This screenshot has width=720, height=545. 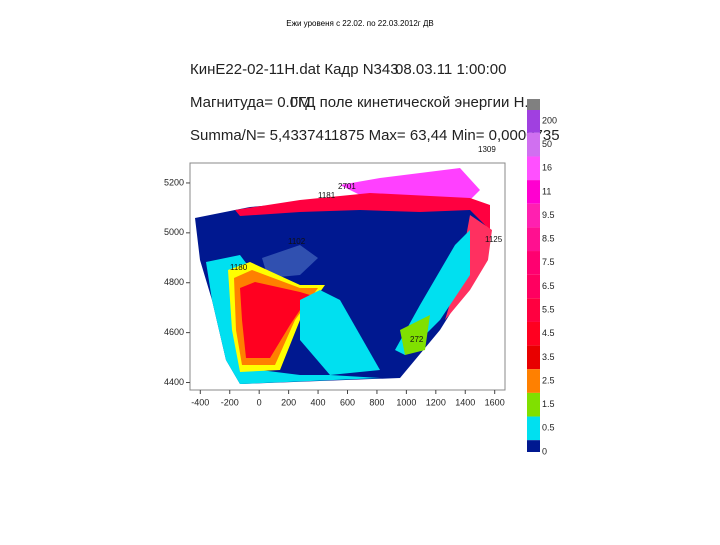 I want to click on header: Ежи уровеня с 22.02. по 22.03.2012г ДВ, so click(x=359, y=23).